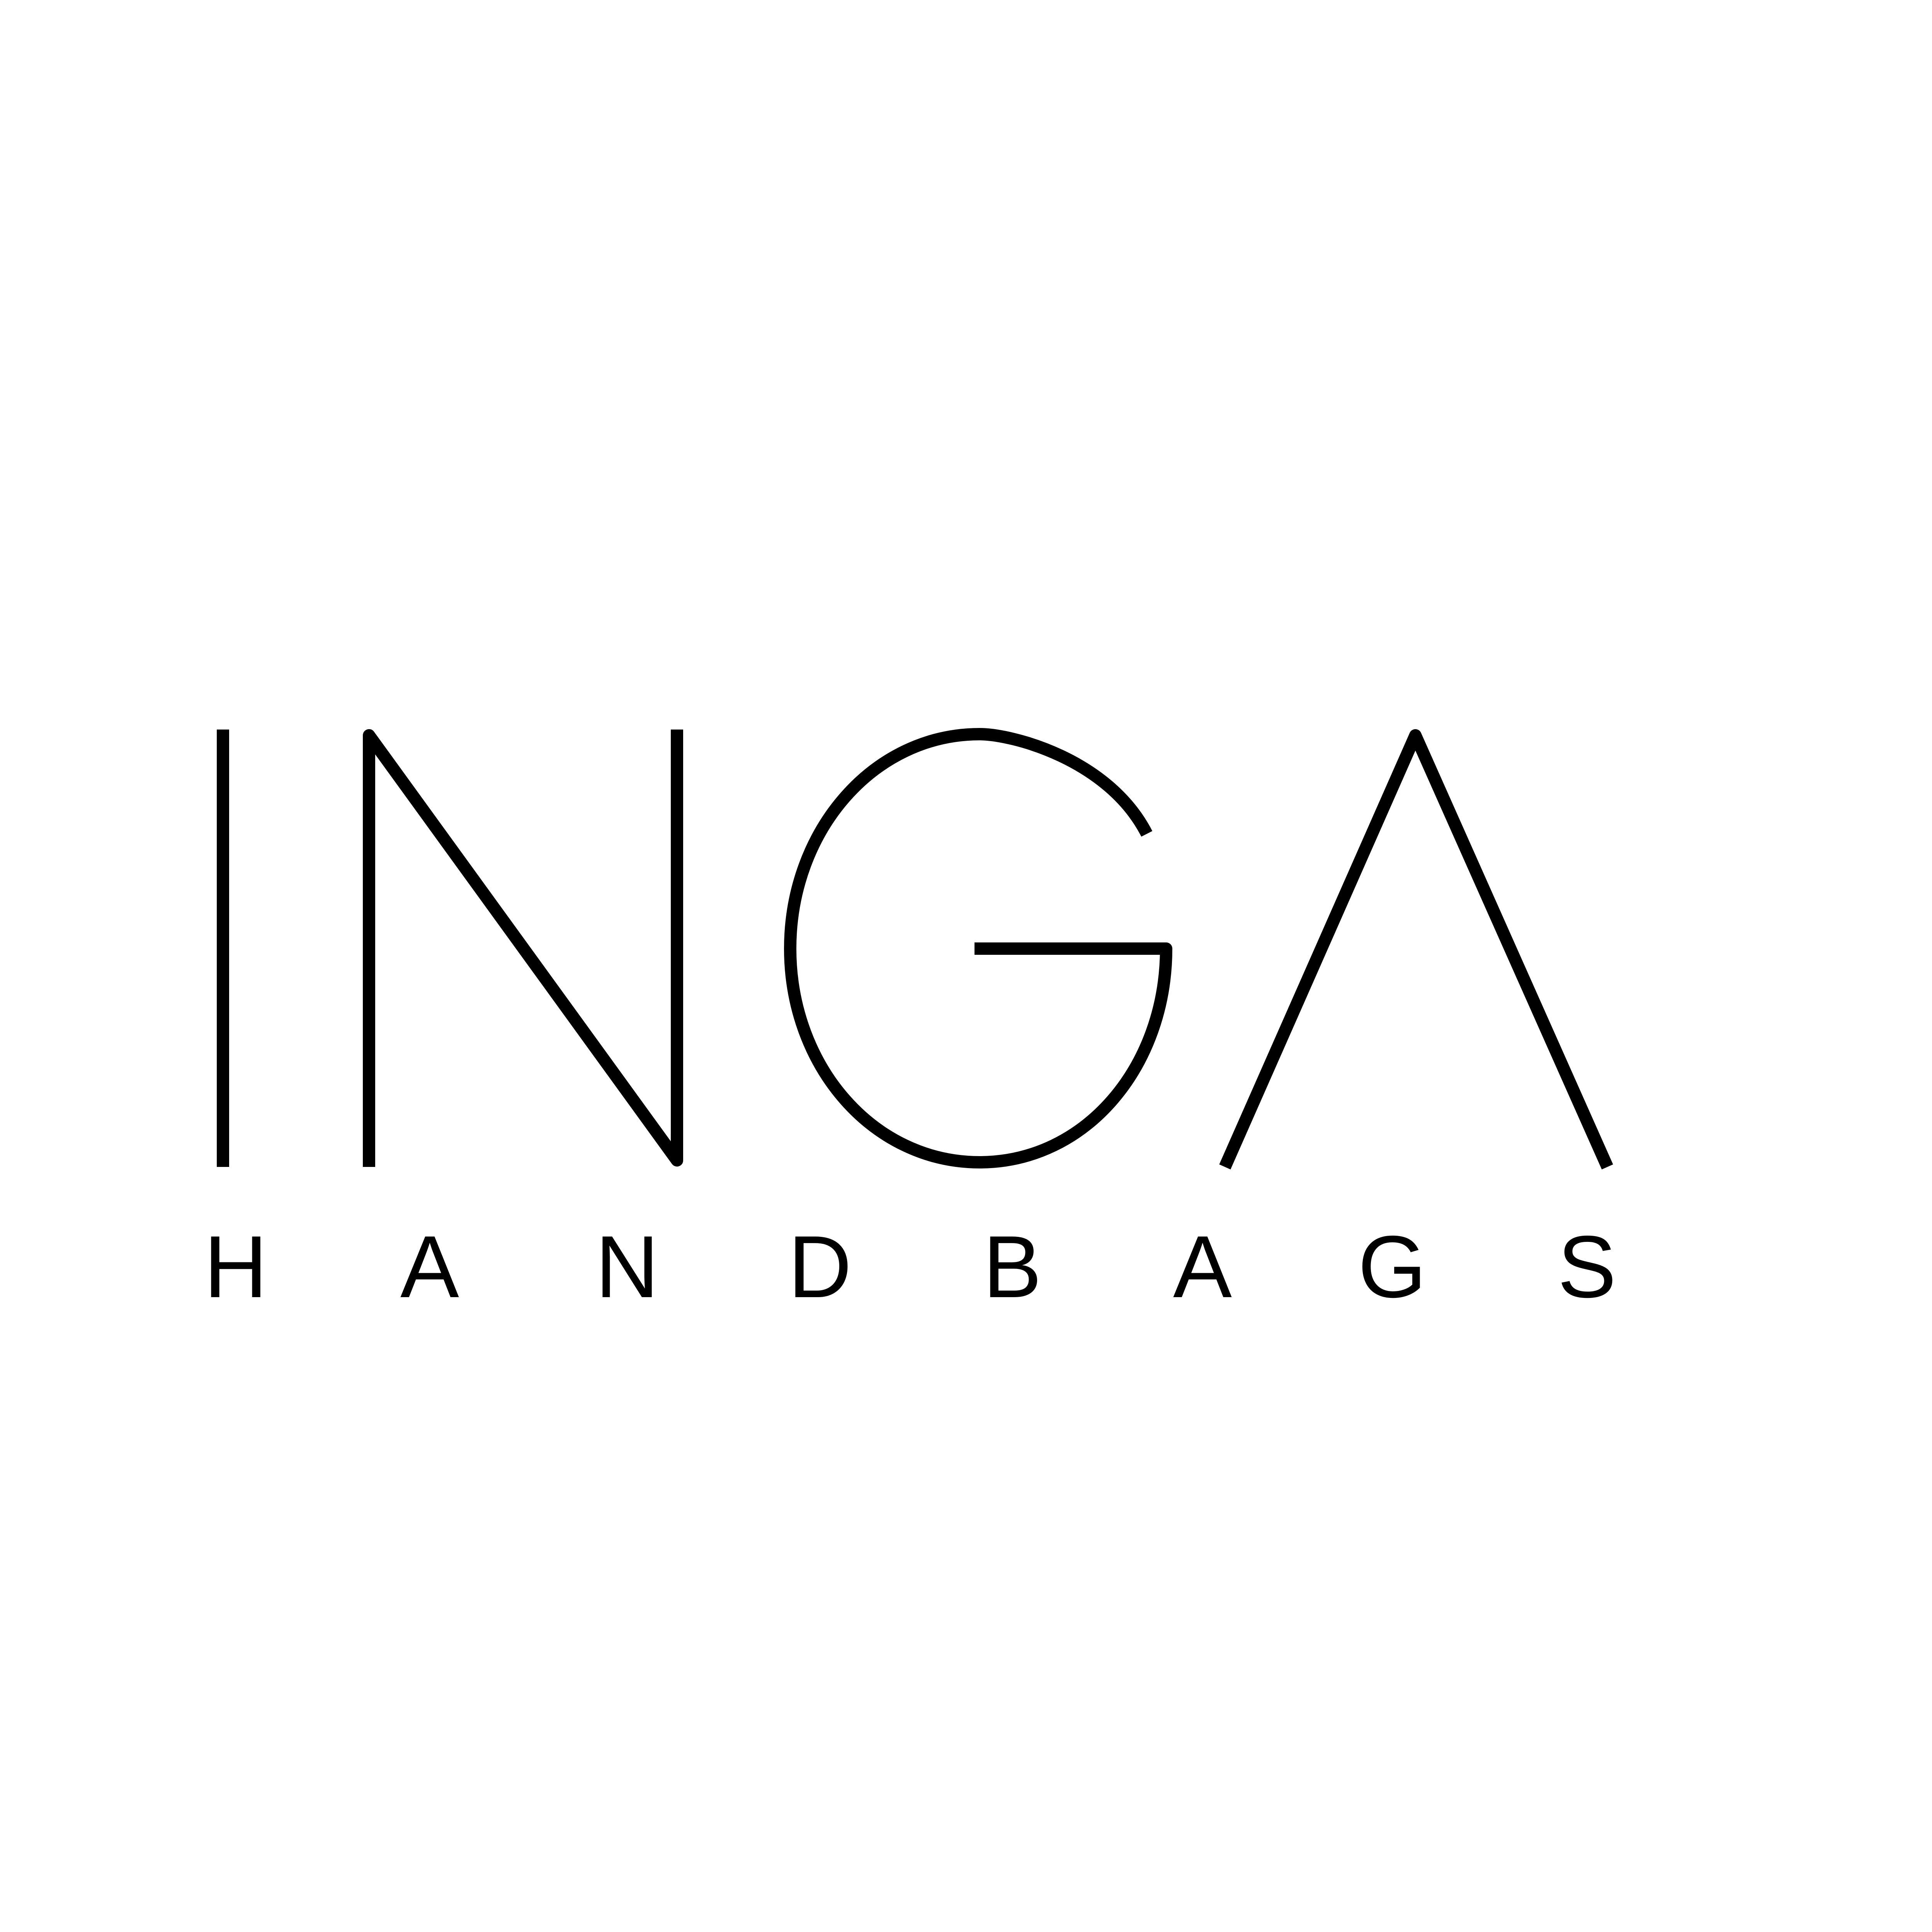 This screenshot has height=1932, width=1932. I want to click on tagline-letter-h: H, so click(236, 1267).